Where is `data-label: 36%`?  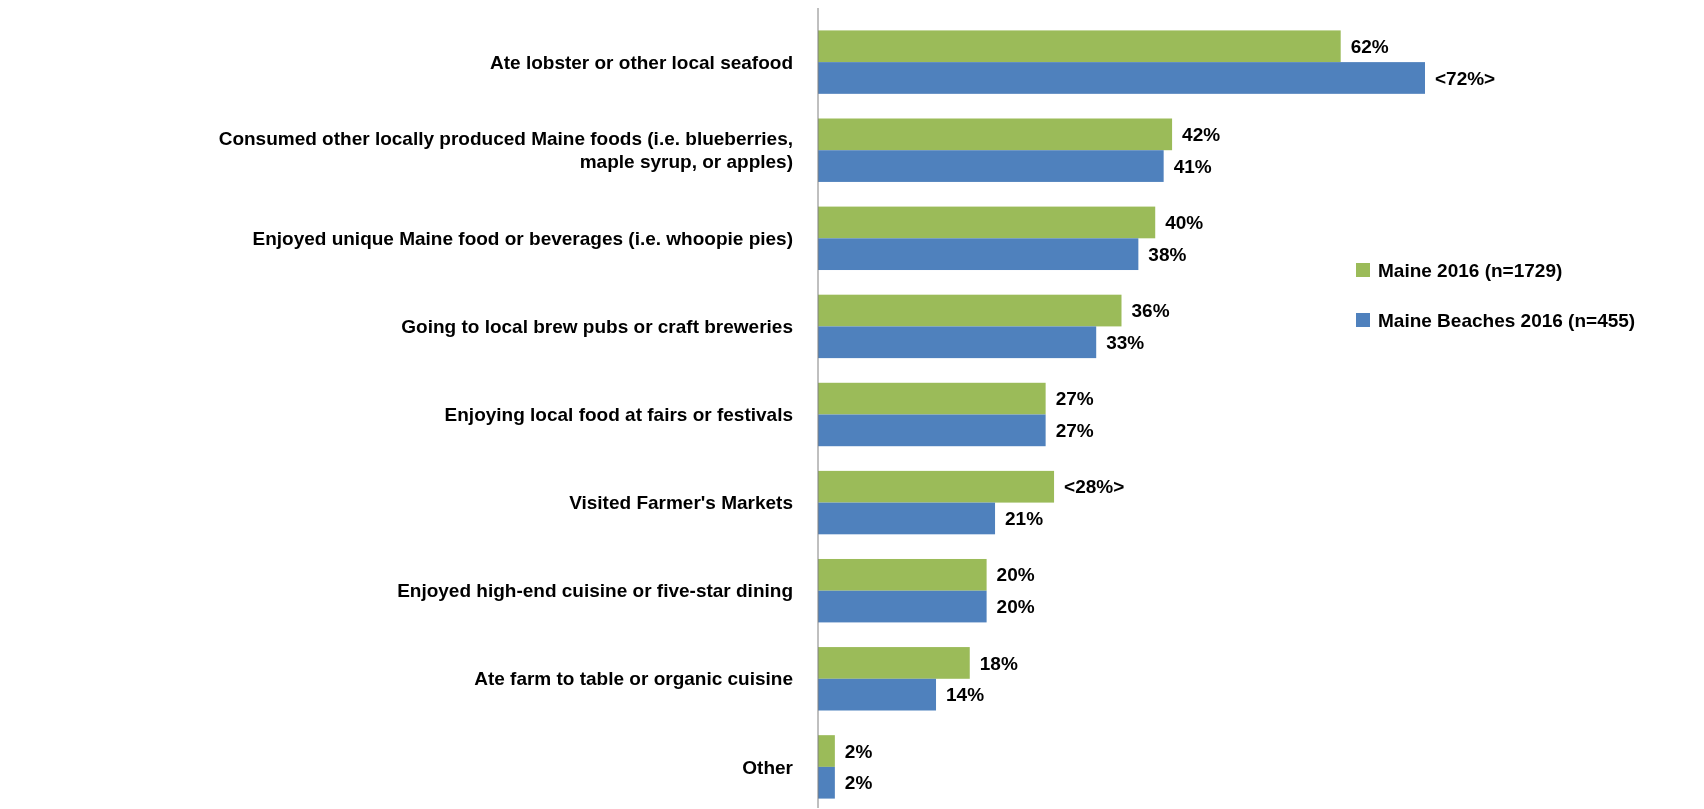
data-label: 36% is located at coordinates (1150, 311).